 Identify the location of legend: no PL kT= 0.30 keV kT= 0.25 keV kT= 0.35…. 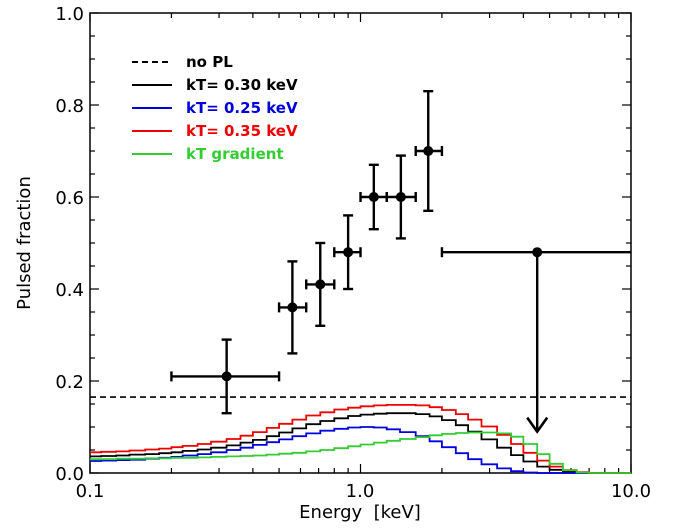
(215, 108).